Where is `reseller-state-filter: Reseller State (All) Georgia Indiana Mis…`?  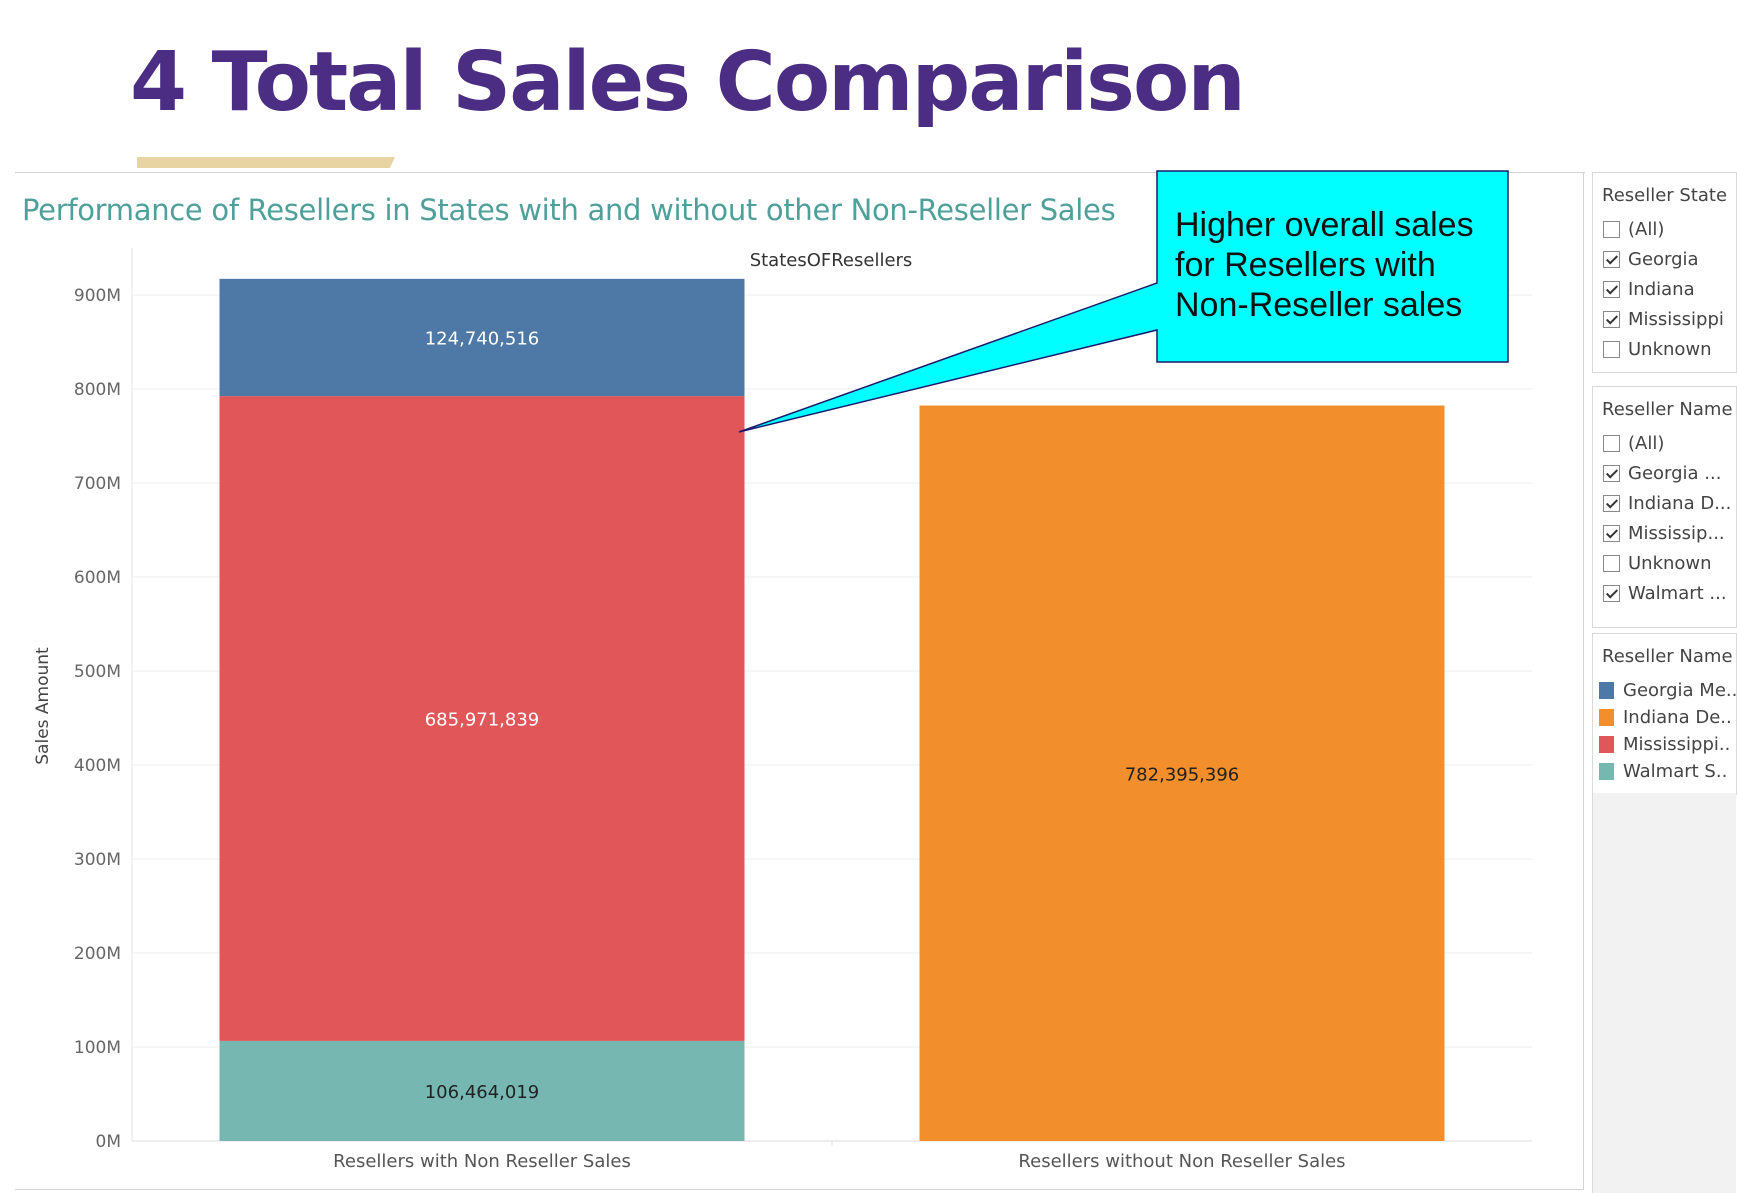
reseller-state-filter: Reseller State (All) Georgia Indiana Mis… is located at coordinates (1664, 272).